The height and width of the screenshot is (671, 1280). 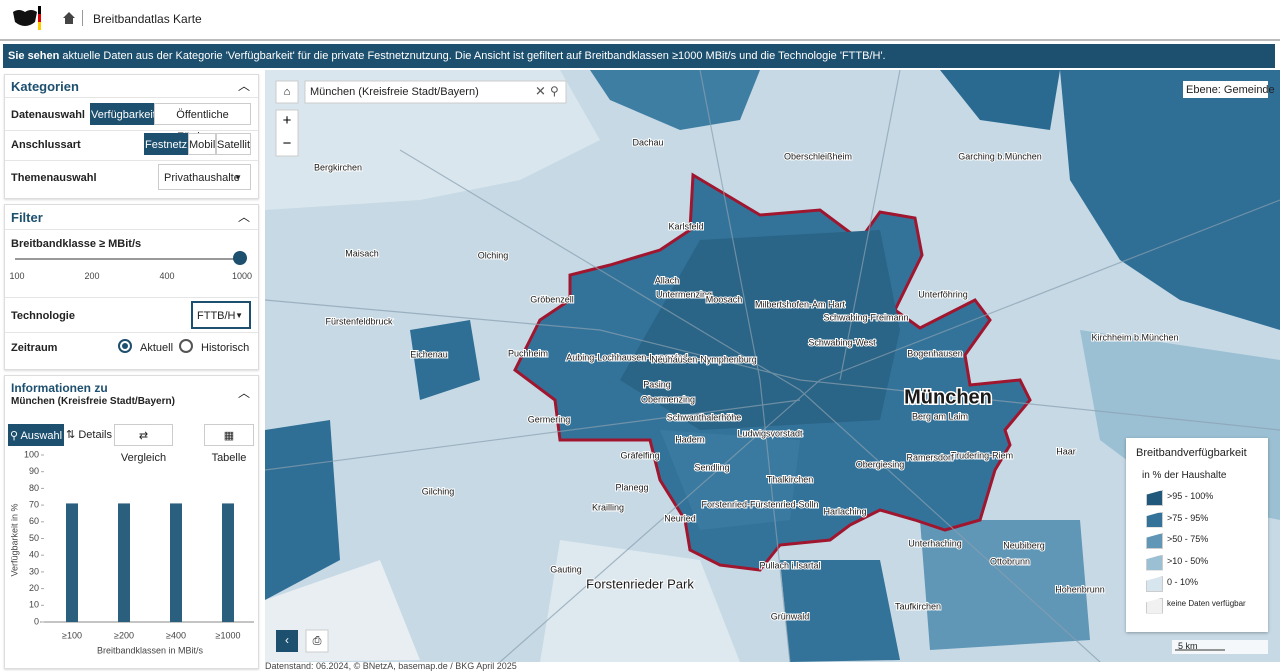 I want to click on place-label: Gröbenzell, so click(x=552, y=299).